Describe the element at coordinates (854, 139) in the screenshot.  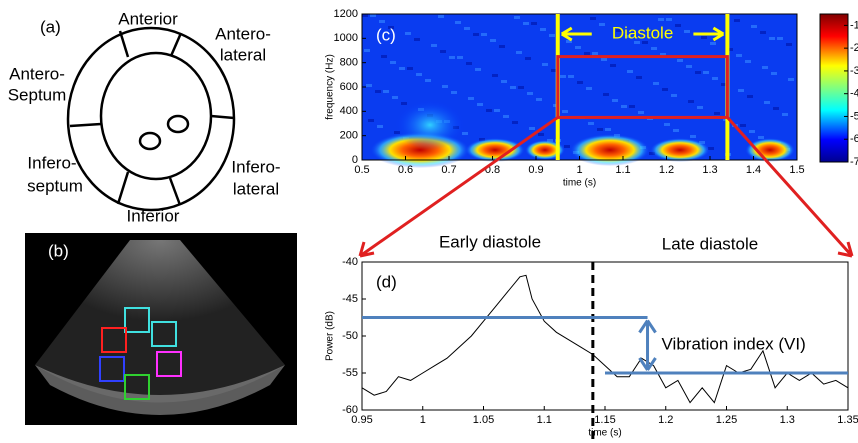
I see `colorbar-tick-label: -60` at that location.